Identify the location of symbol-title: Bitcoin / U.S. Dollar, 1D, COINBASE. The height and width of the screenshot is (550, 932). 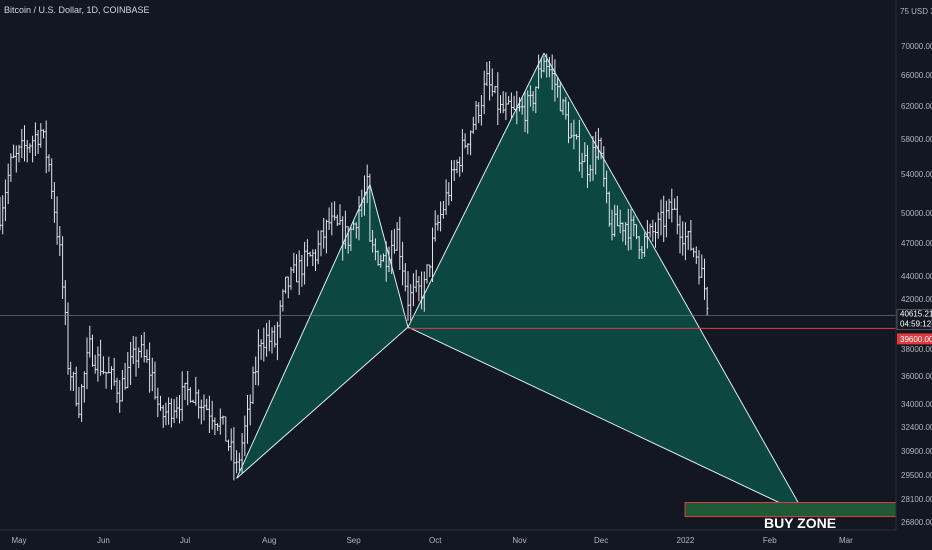
(77, 10).